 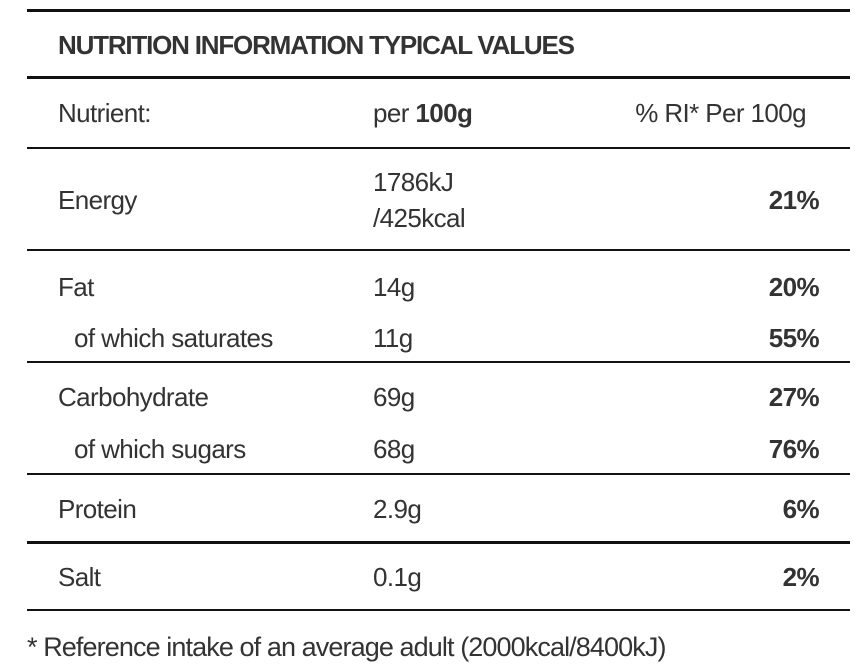 What do you see at coordinates (801, 577) in the screenshot?
I see `ri-percent: 2%` at bounding box center [801, 577].